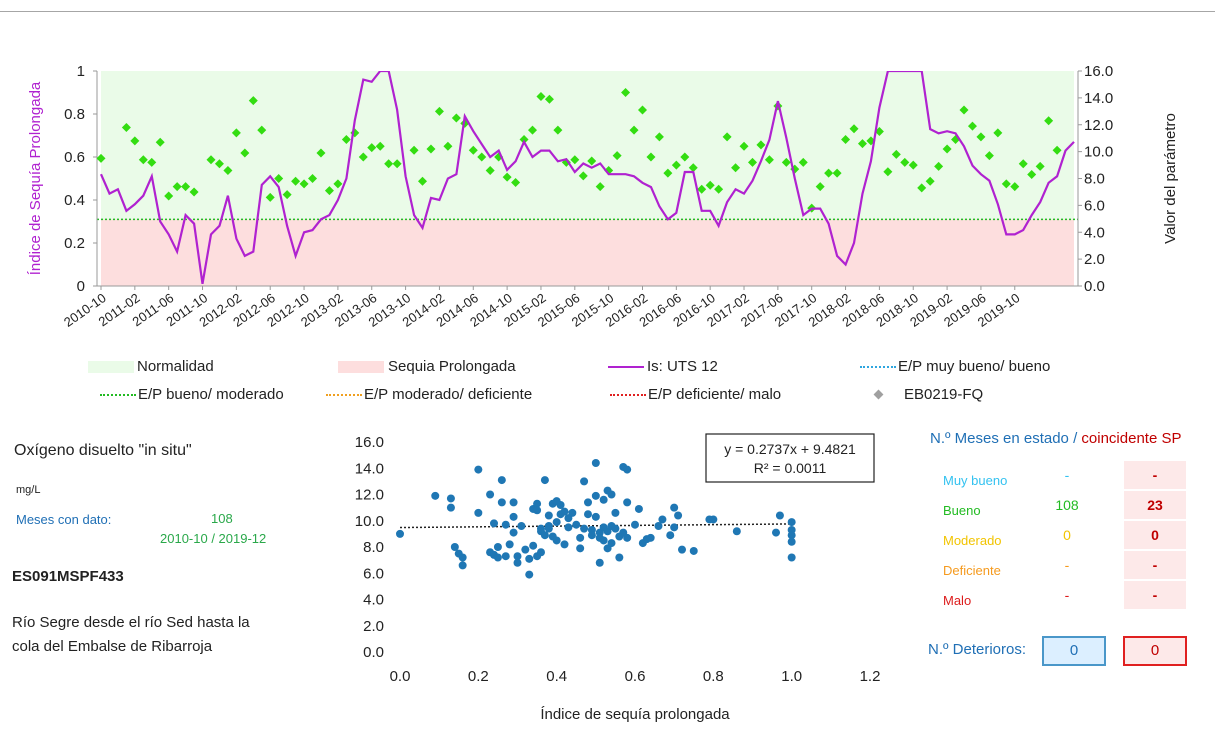  What do you see at coordinates (448, 394) in the screenshot?
I see `legend-moderado-label: E/P moderado/ deficiente` at bounding box center [448, 394].